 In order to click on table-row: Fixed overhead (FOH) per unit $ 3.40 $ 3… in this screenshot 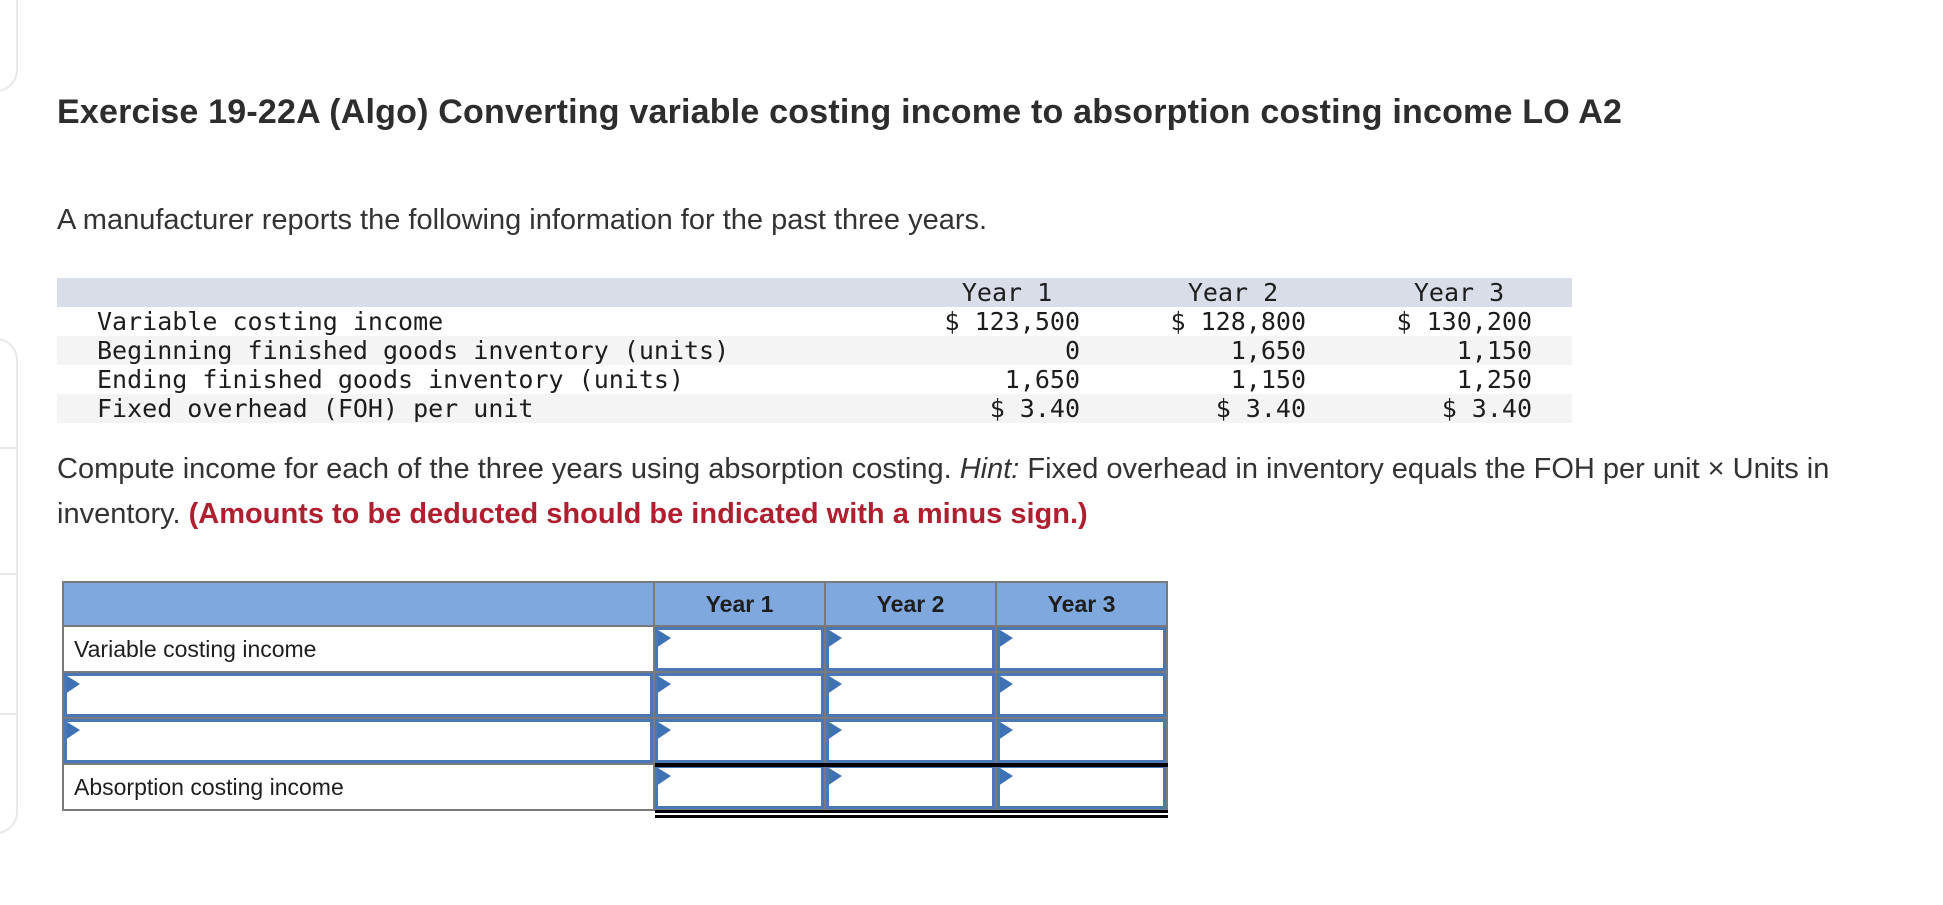, I will do `click(814, 408)`.